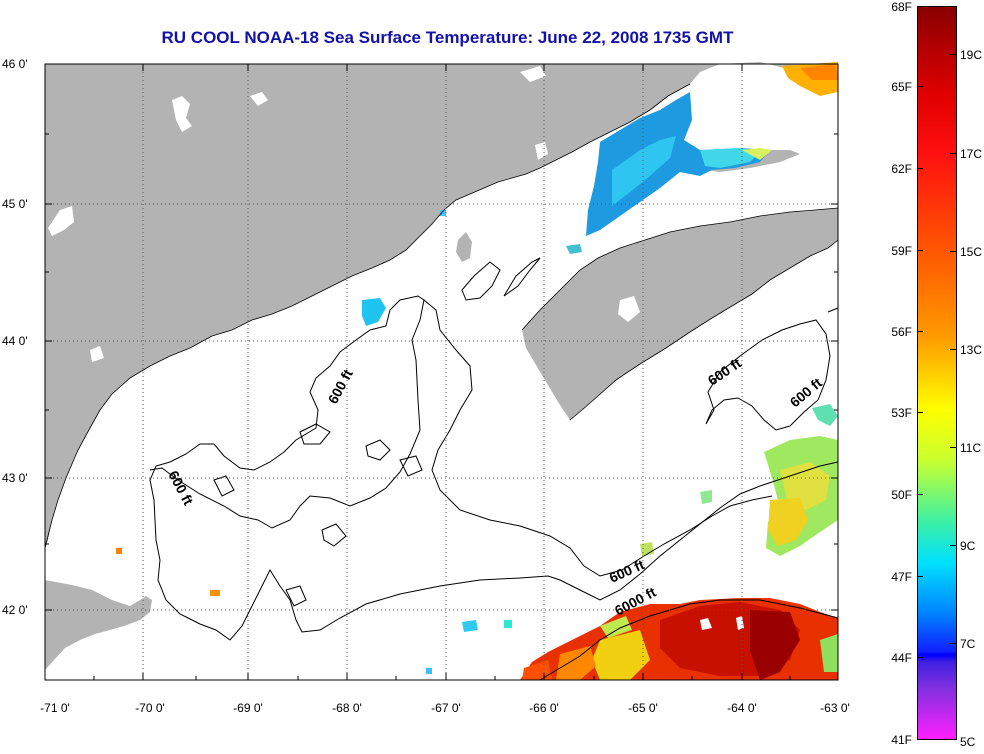  I want to click on cbar-label-17c: 17C, so click(971, 154).